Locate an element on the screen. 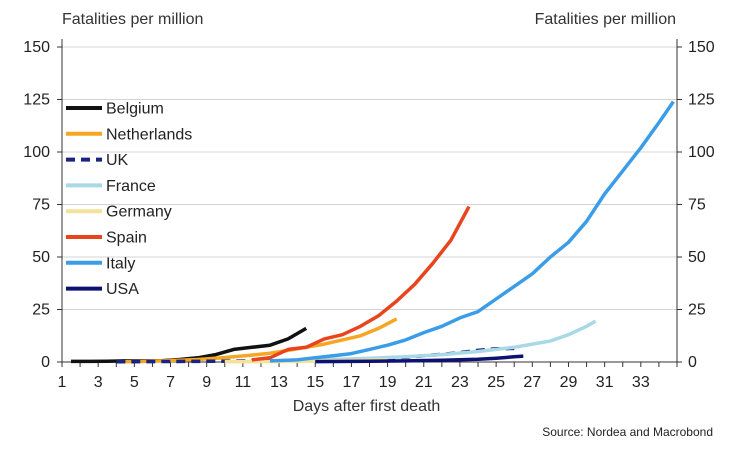 This screenshot has width=733, height=453. x-tick-label: 9 is located at coordinates (206, 382).